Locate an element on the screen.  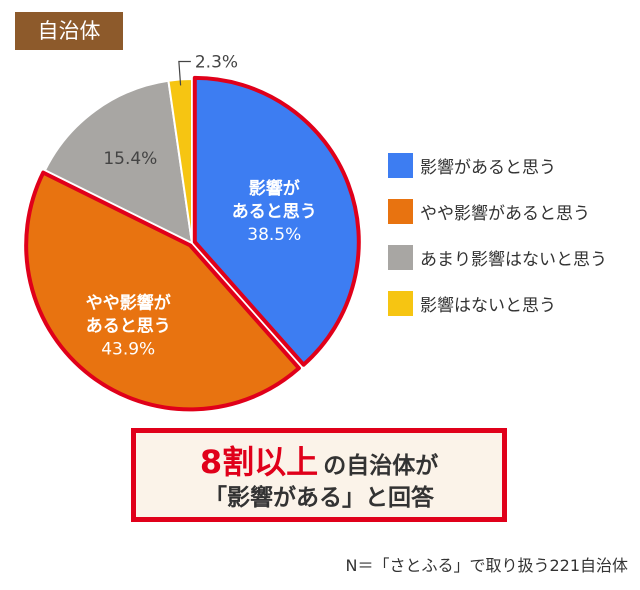
callout-line1: 8割以上 の自治体が is located at coordinates (319, 462).